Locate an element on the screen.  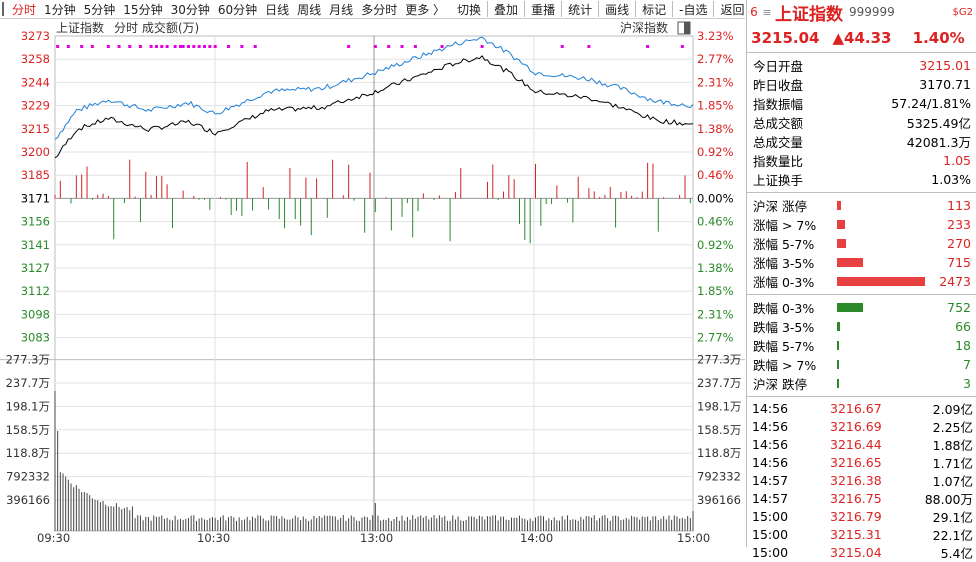
tick-price: 3216.44 is located at coordinates (856, 444).